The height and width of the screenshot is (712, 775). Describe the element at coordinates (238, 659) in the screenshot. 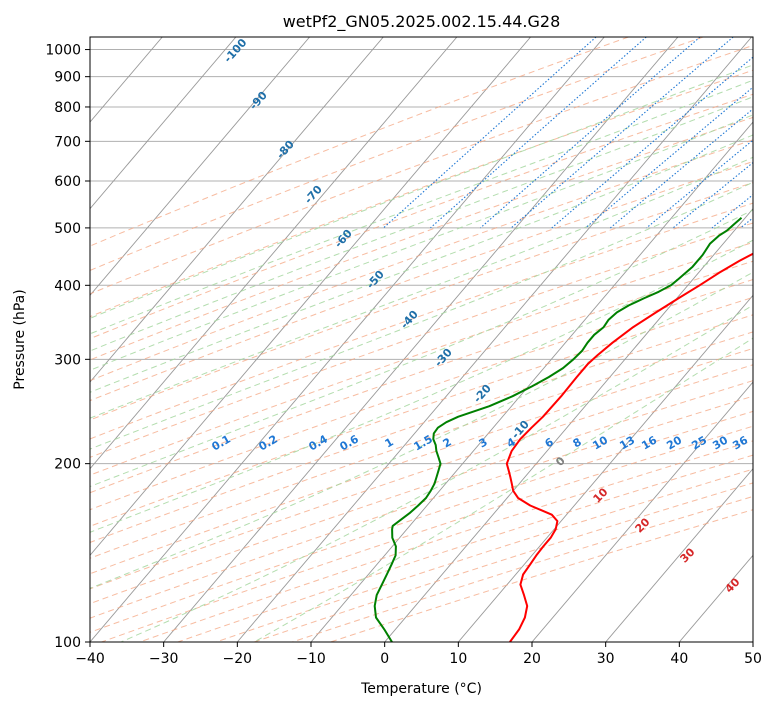

I see `x-tick-label: −20` at that location.